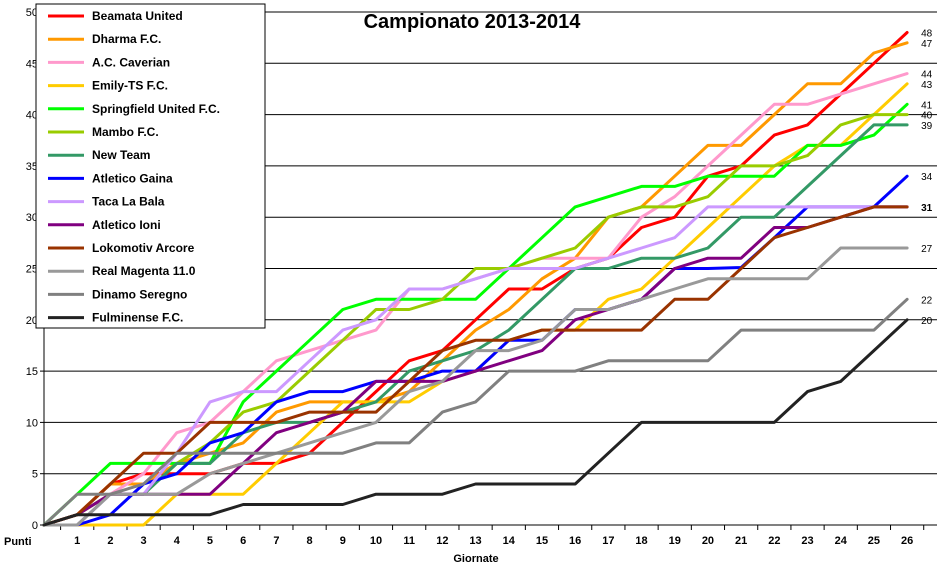  I want to click on x-tick-label: 6, so click(243, 541).